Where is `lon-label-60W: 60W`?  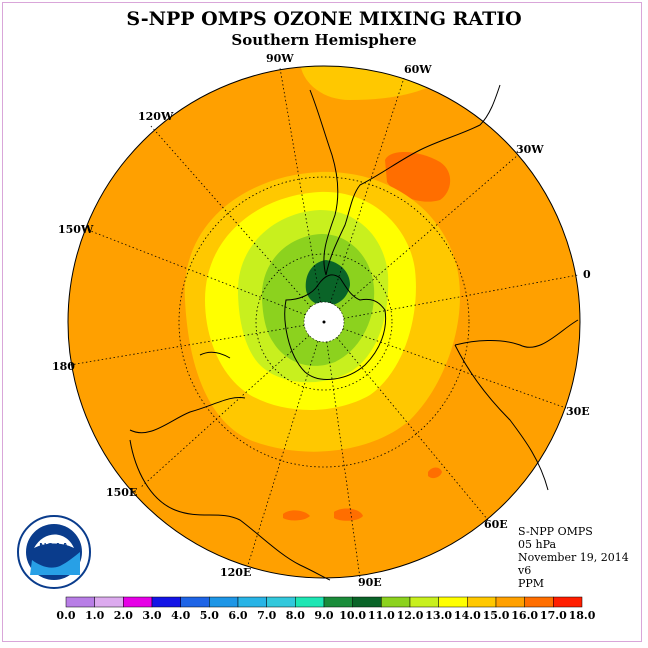
lon-label-60W: 60W is located at coordinates (418, 69).